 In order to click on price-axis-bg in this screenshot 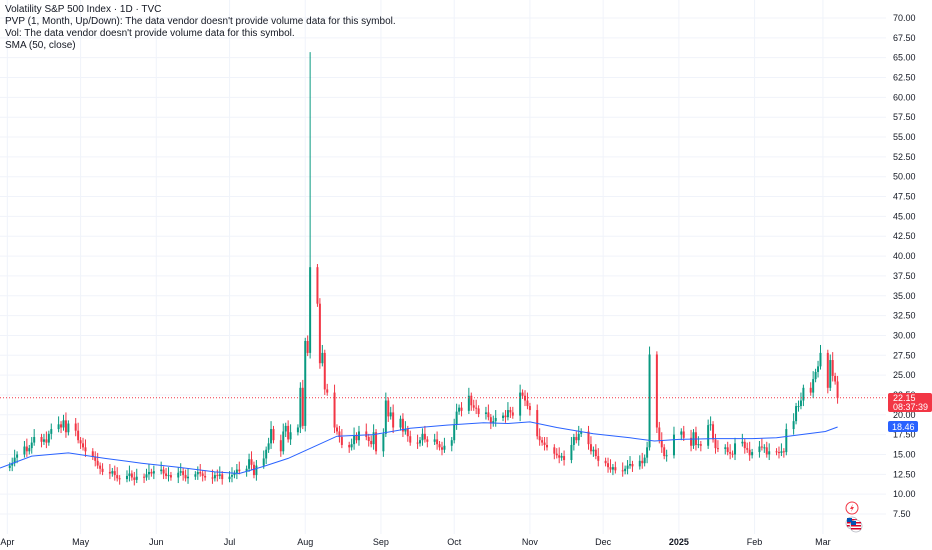, I will do `click(909, 275)`.